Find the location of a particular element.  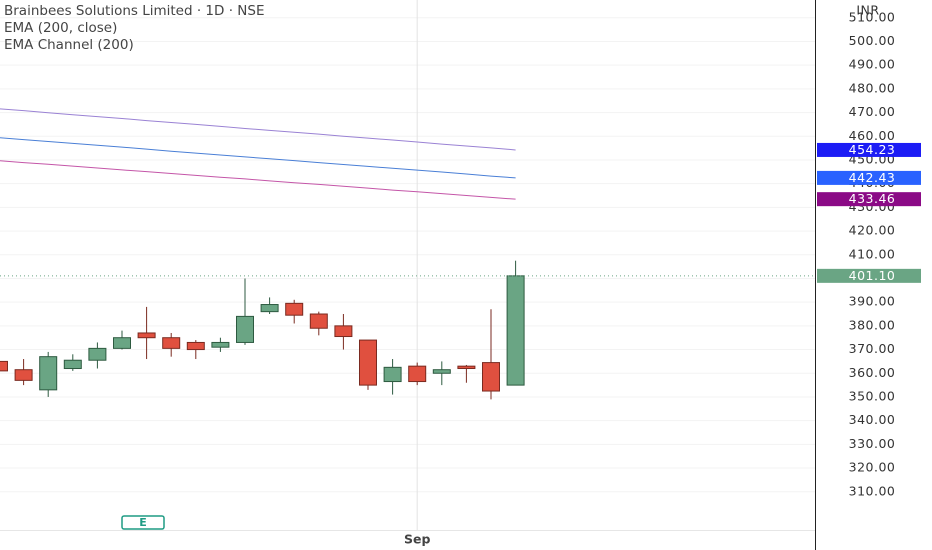

y-tick-label: 380.00 is located at coordinates (872, 324).